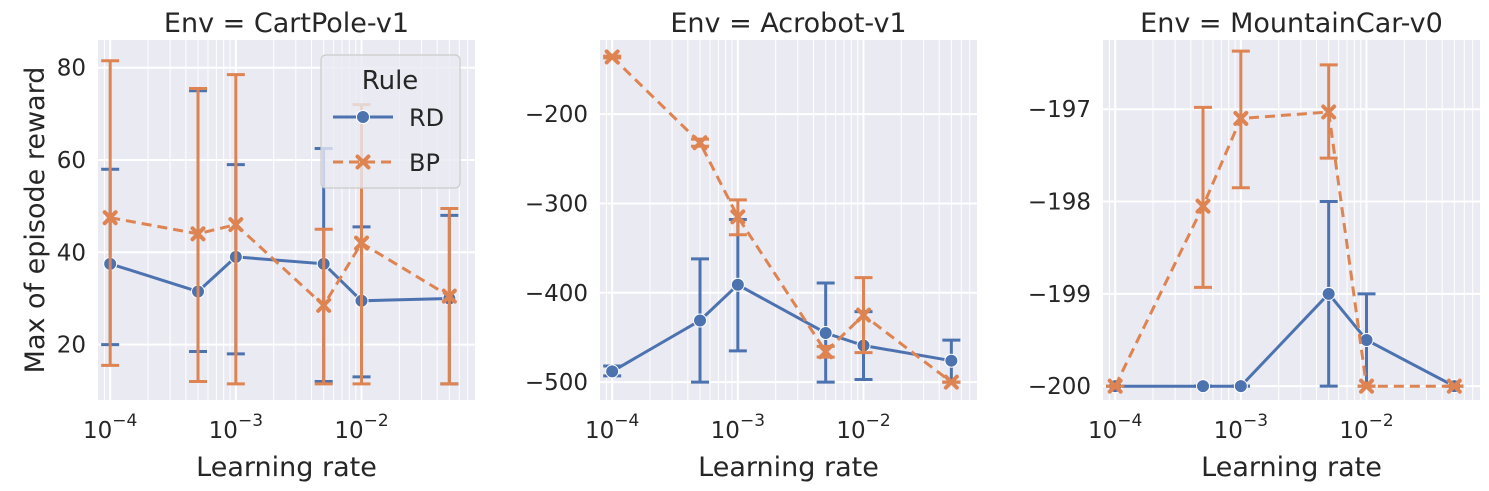  Describe the element at coordinates (1059, 295) in the screenshot. I see `y-tick-label: −199` at that location.